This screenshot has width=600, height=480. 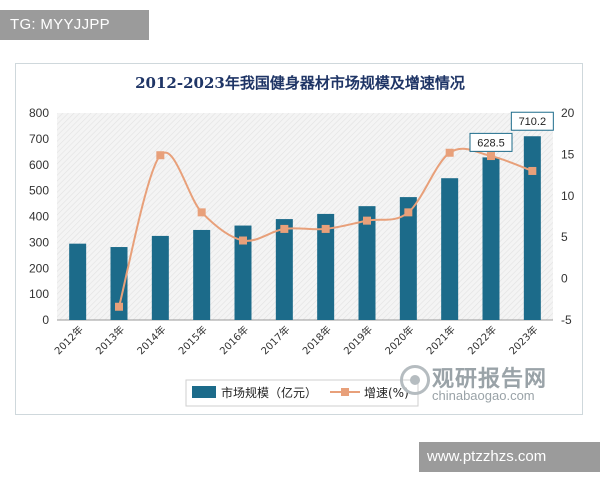 What do you see at coordinates (39, 242) in the screenshot?
I see `y-left-tick-300: 300` at bounding box center [39, 242].